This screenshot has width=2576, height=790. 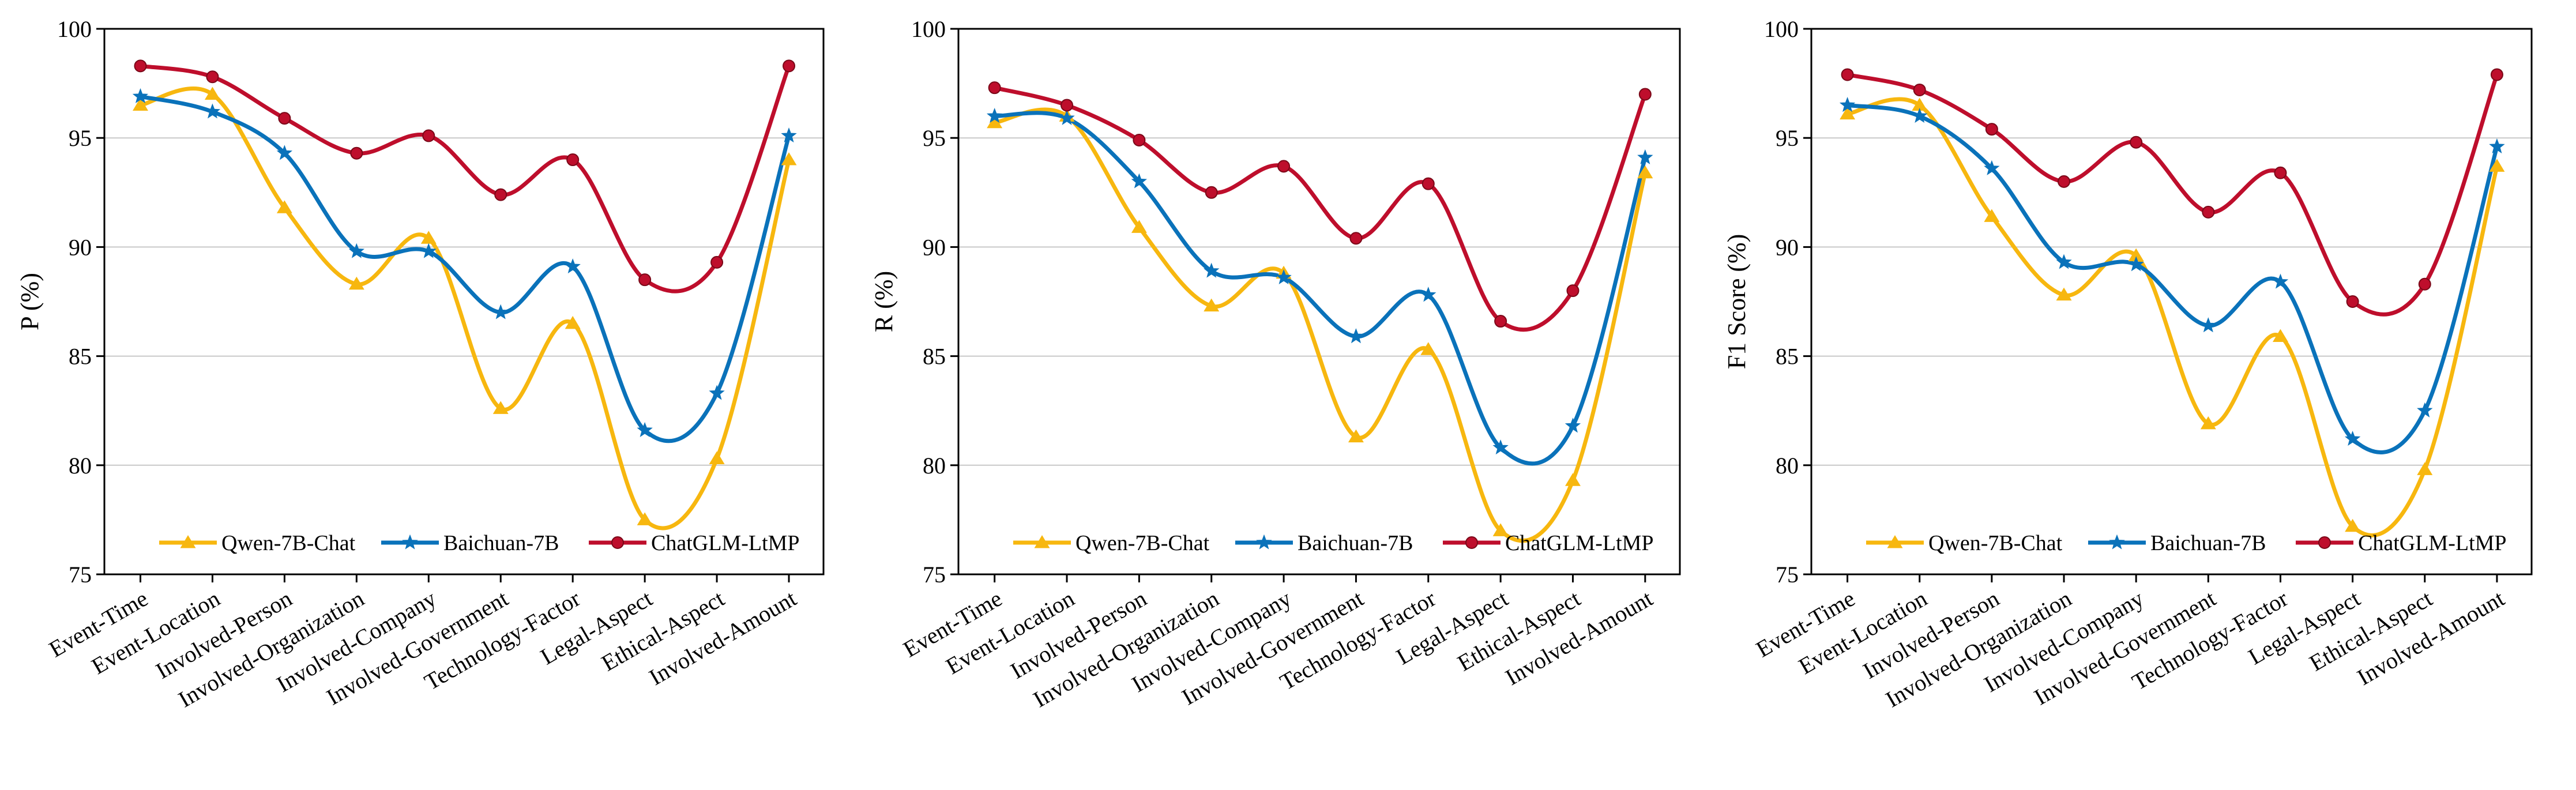 I want to click on y-tick-label: 80, so click(x=1787, y=466).